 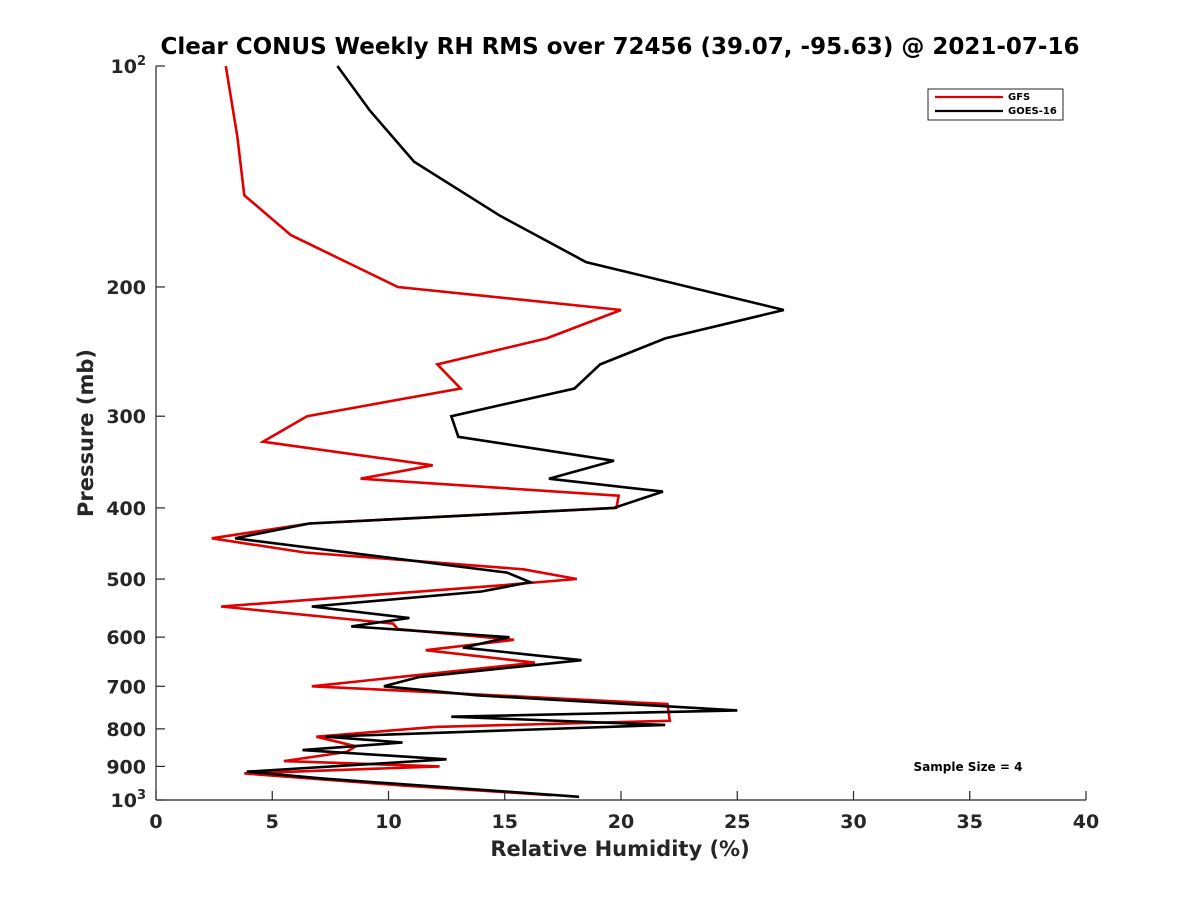 What do you see at coordinates (155, 822) in the screenshot?
I see `x-tick-label: 0` at bounding box center [155, 822].